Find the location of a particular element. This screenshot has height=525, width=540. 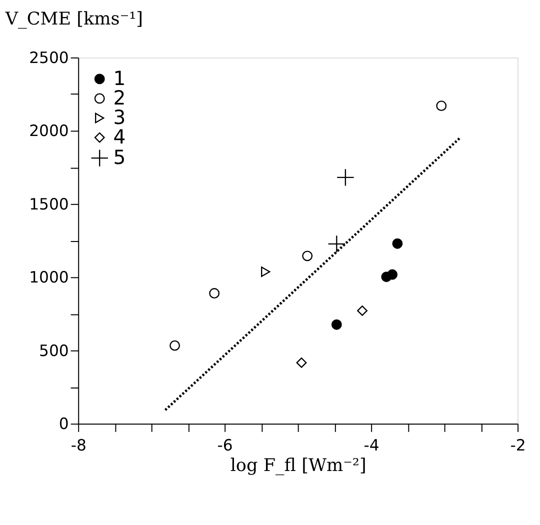

x-axis-title: log F_fl [Wm⁻²] is located at coordinates (298, 466).